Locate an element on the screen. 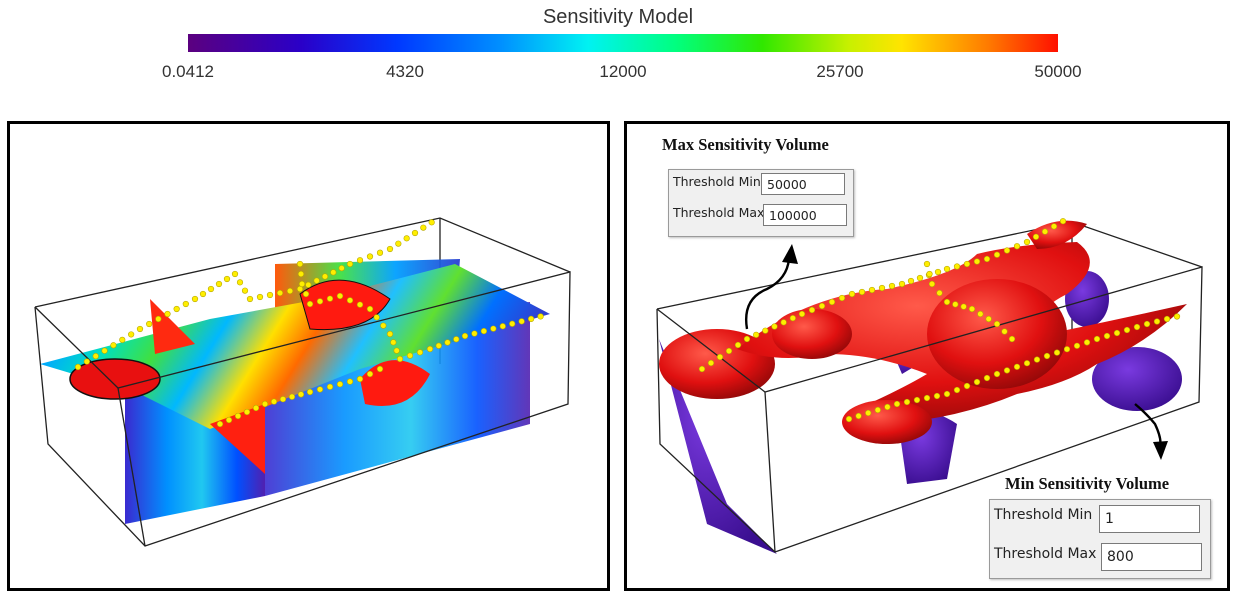 The image size is (1236, 596). colorbar-gradient is located at coordinates (623, 43).